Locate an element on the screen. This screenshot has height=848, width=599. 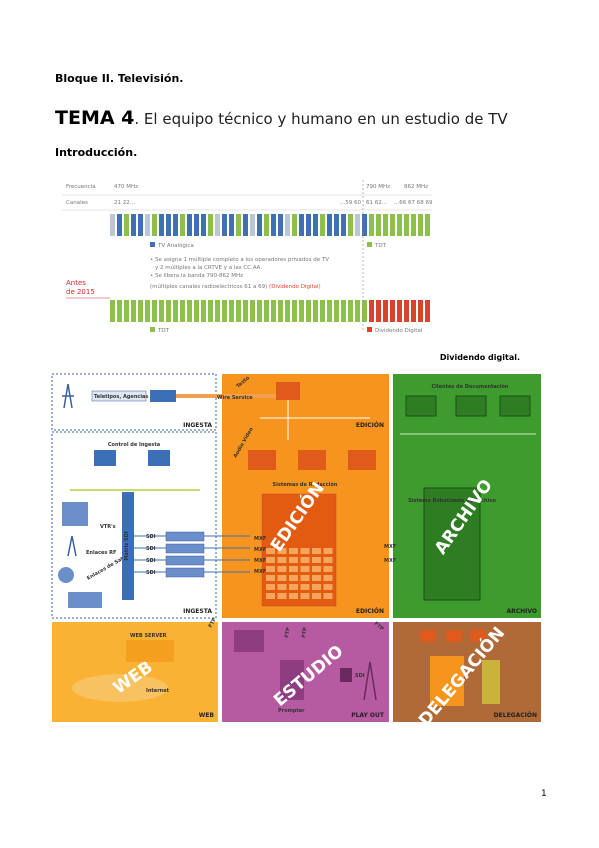
row-label: Canales is located at coordinates (77, 203).